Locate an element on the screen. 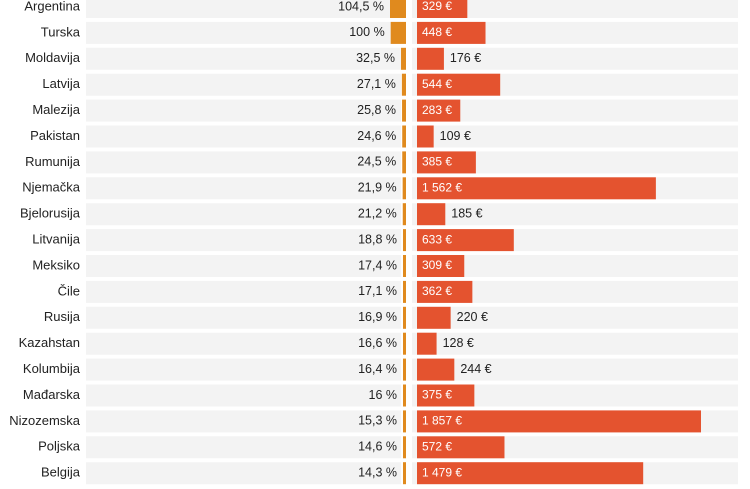  country-label: Turska is located at coordinates (61, 31).